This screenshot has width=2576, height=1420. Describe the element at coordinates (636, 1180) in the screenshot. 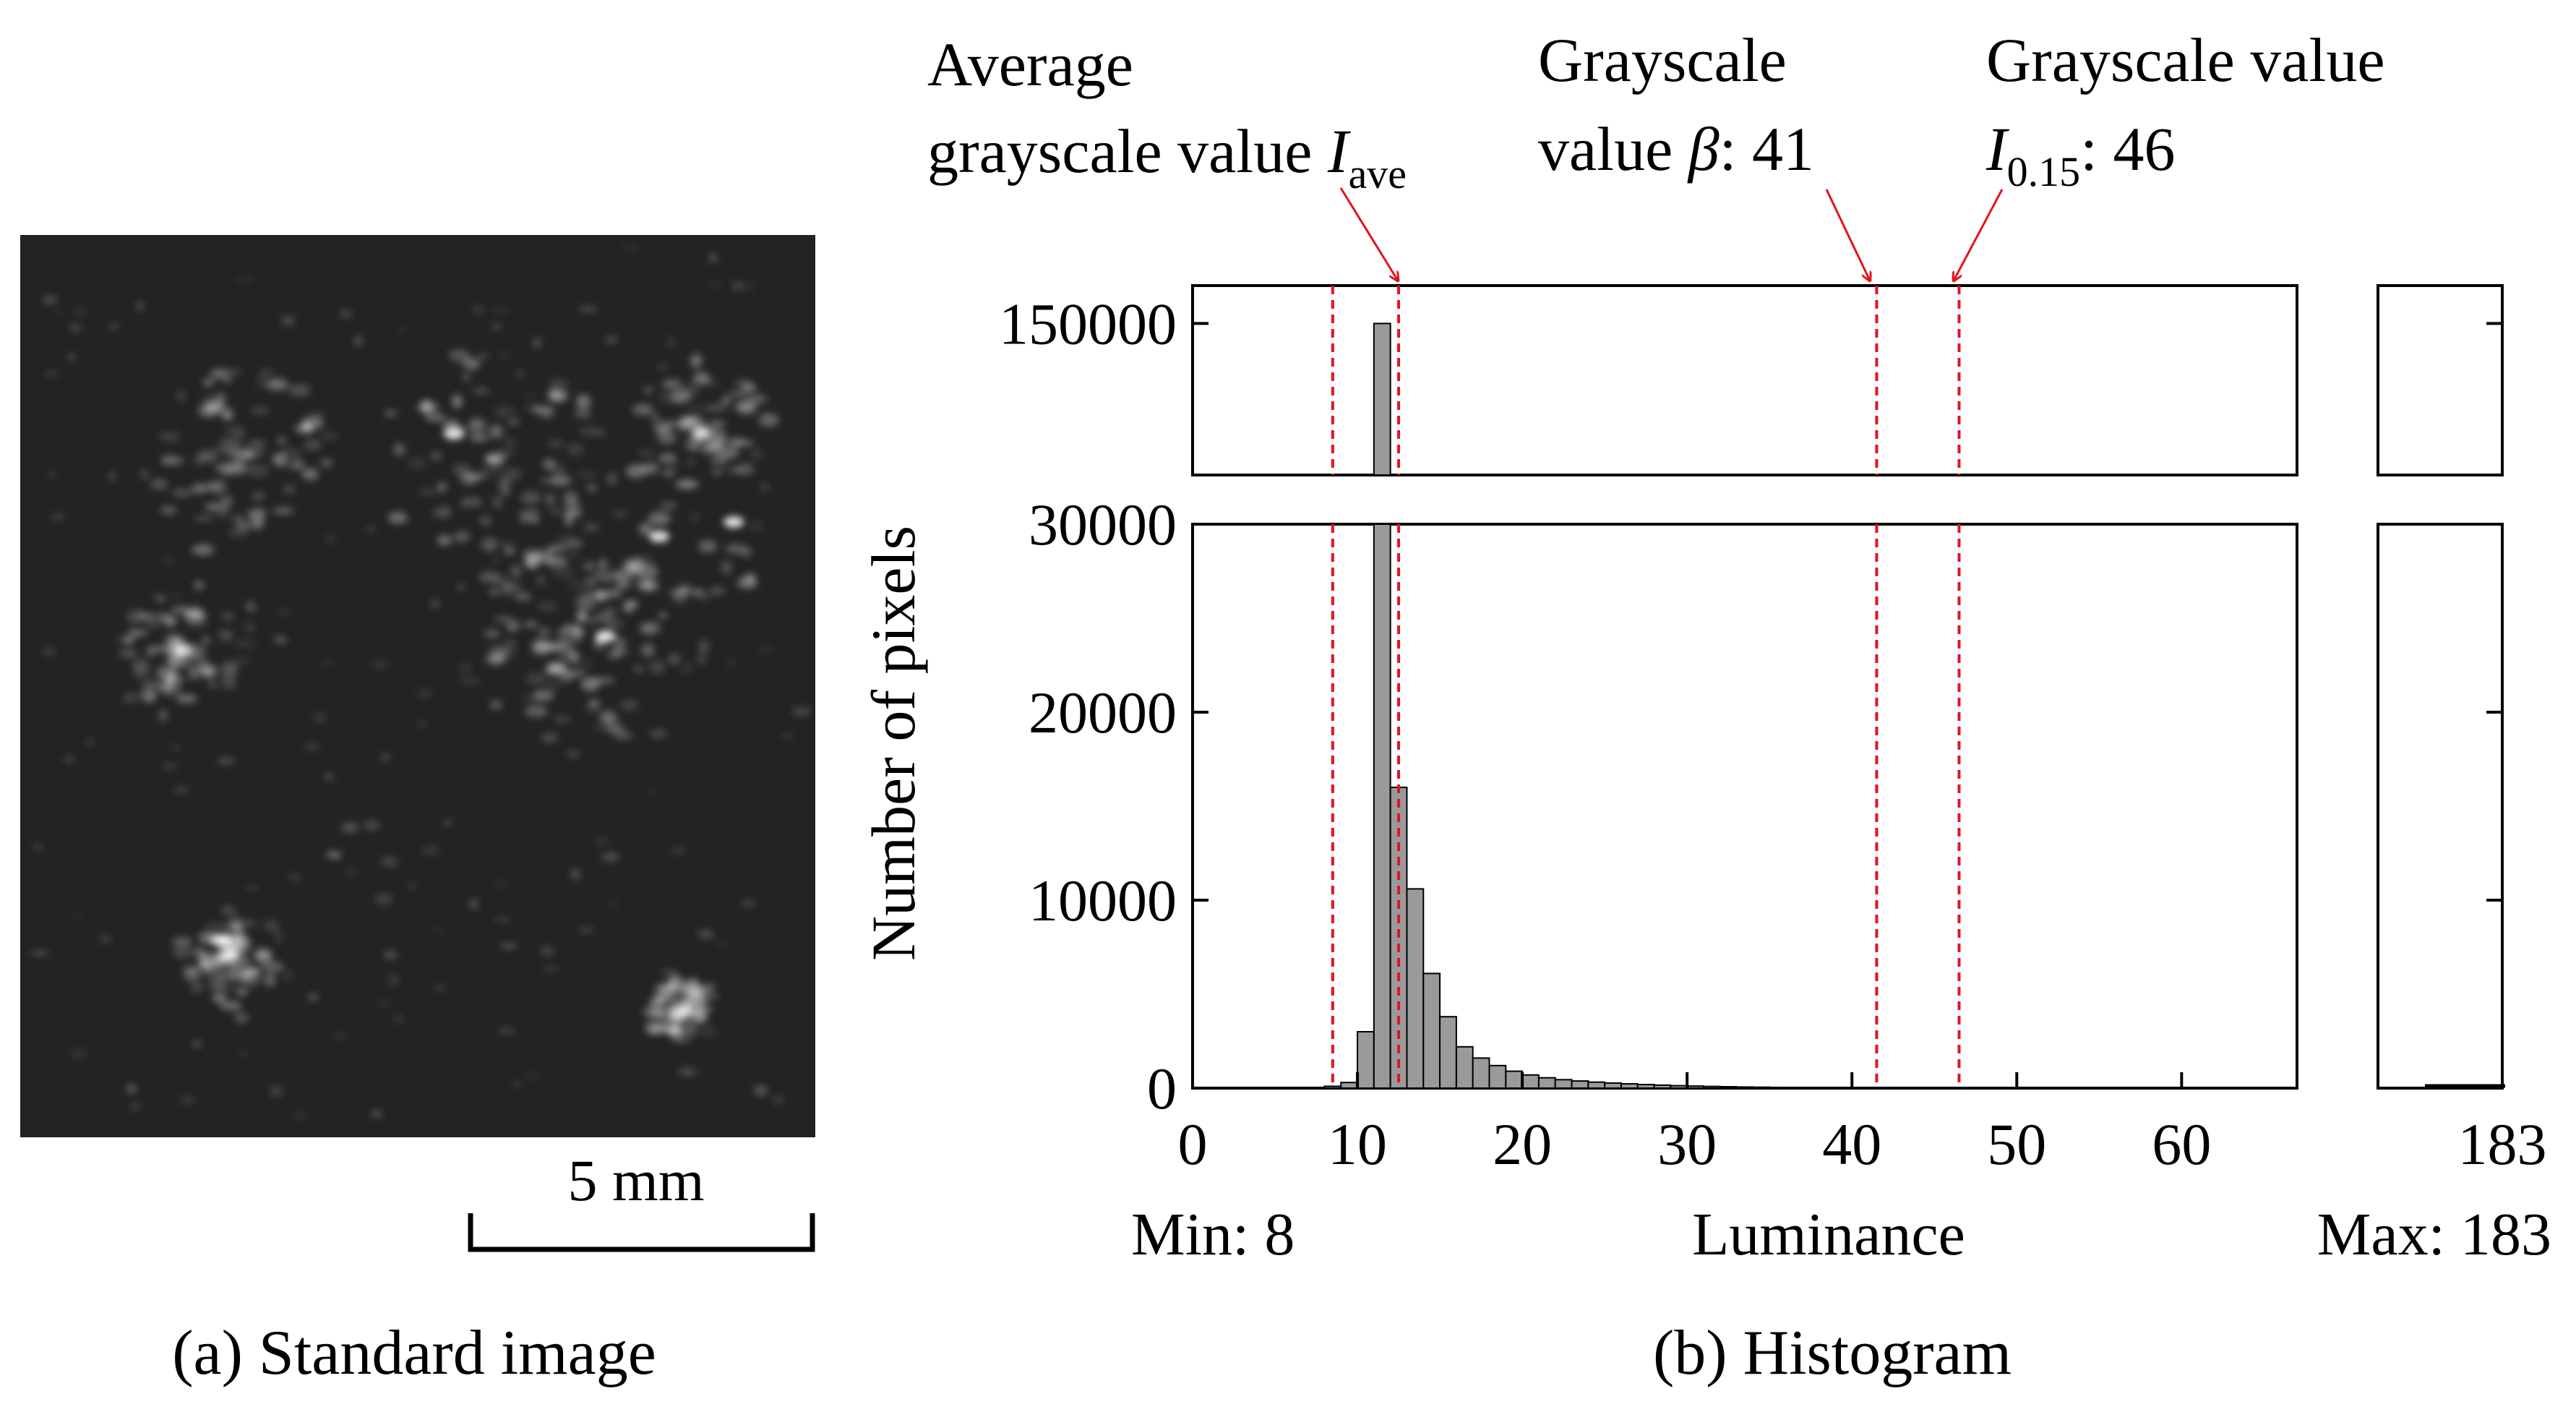

I see `scale-bar-label: 5 mm` at that location.